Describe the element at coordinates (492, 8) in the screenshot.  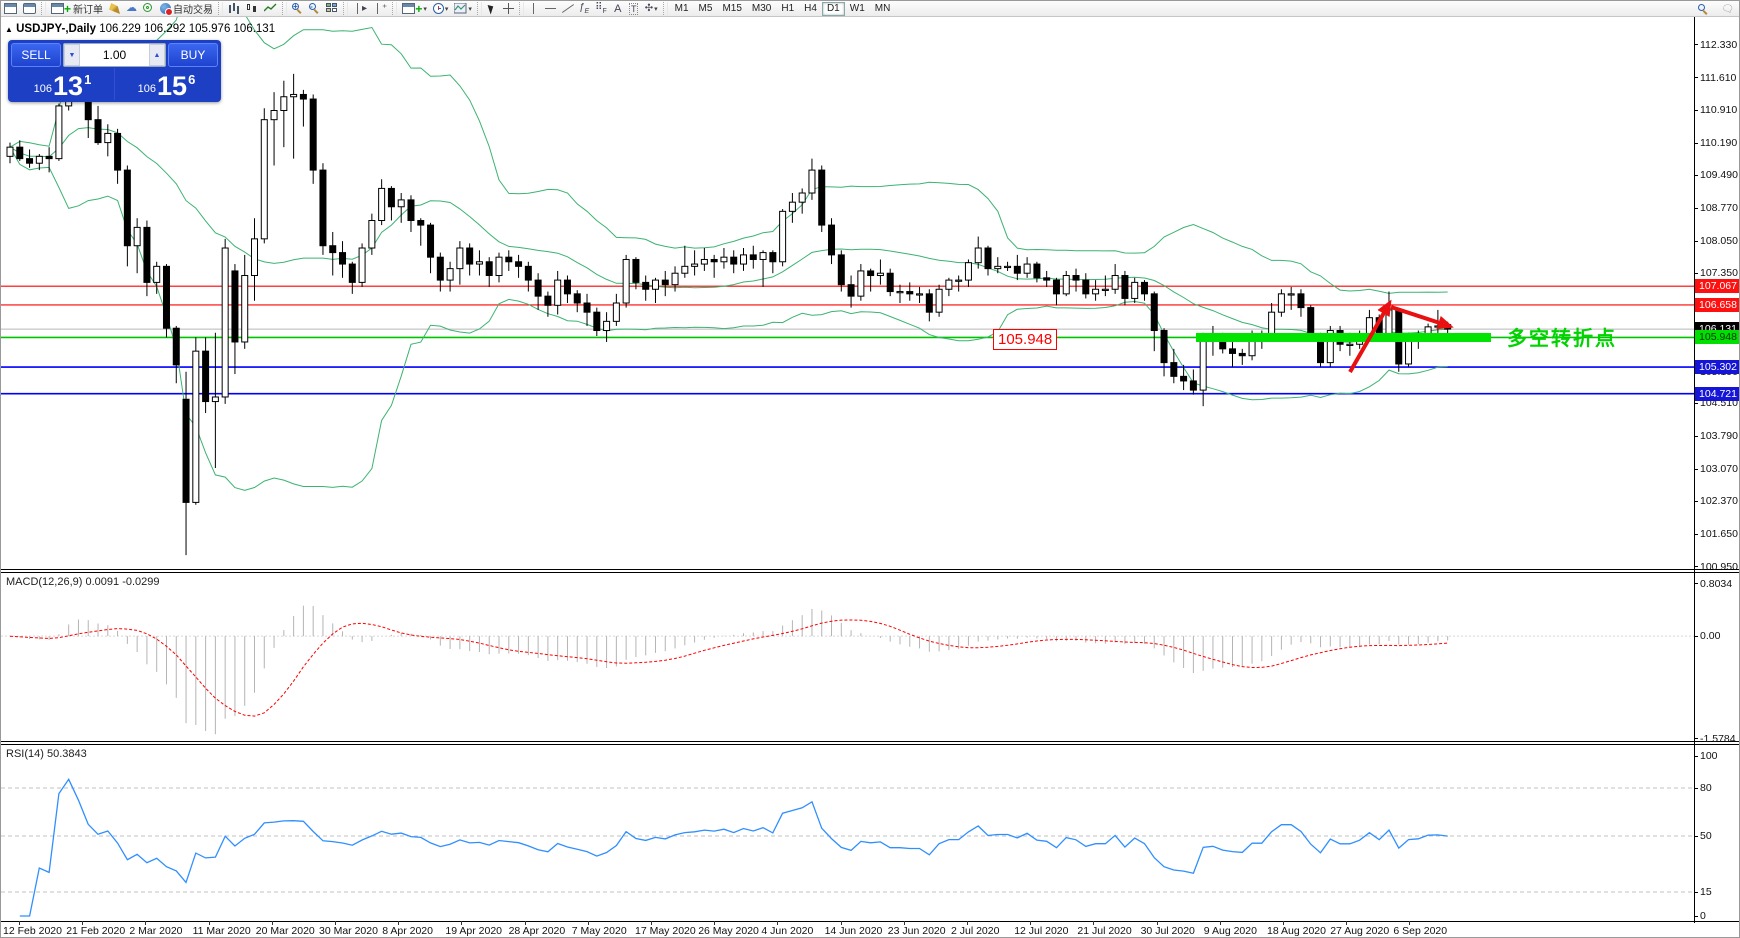
I see `cursor-tool` at that location.